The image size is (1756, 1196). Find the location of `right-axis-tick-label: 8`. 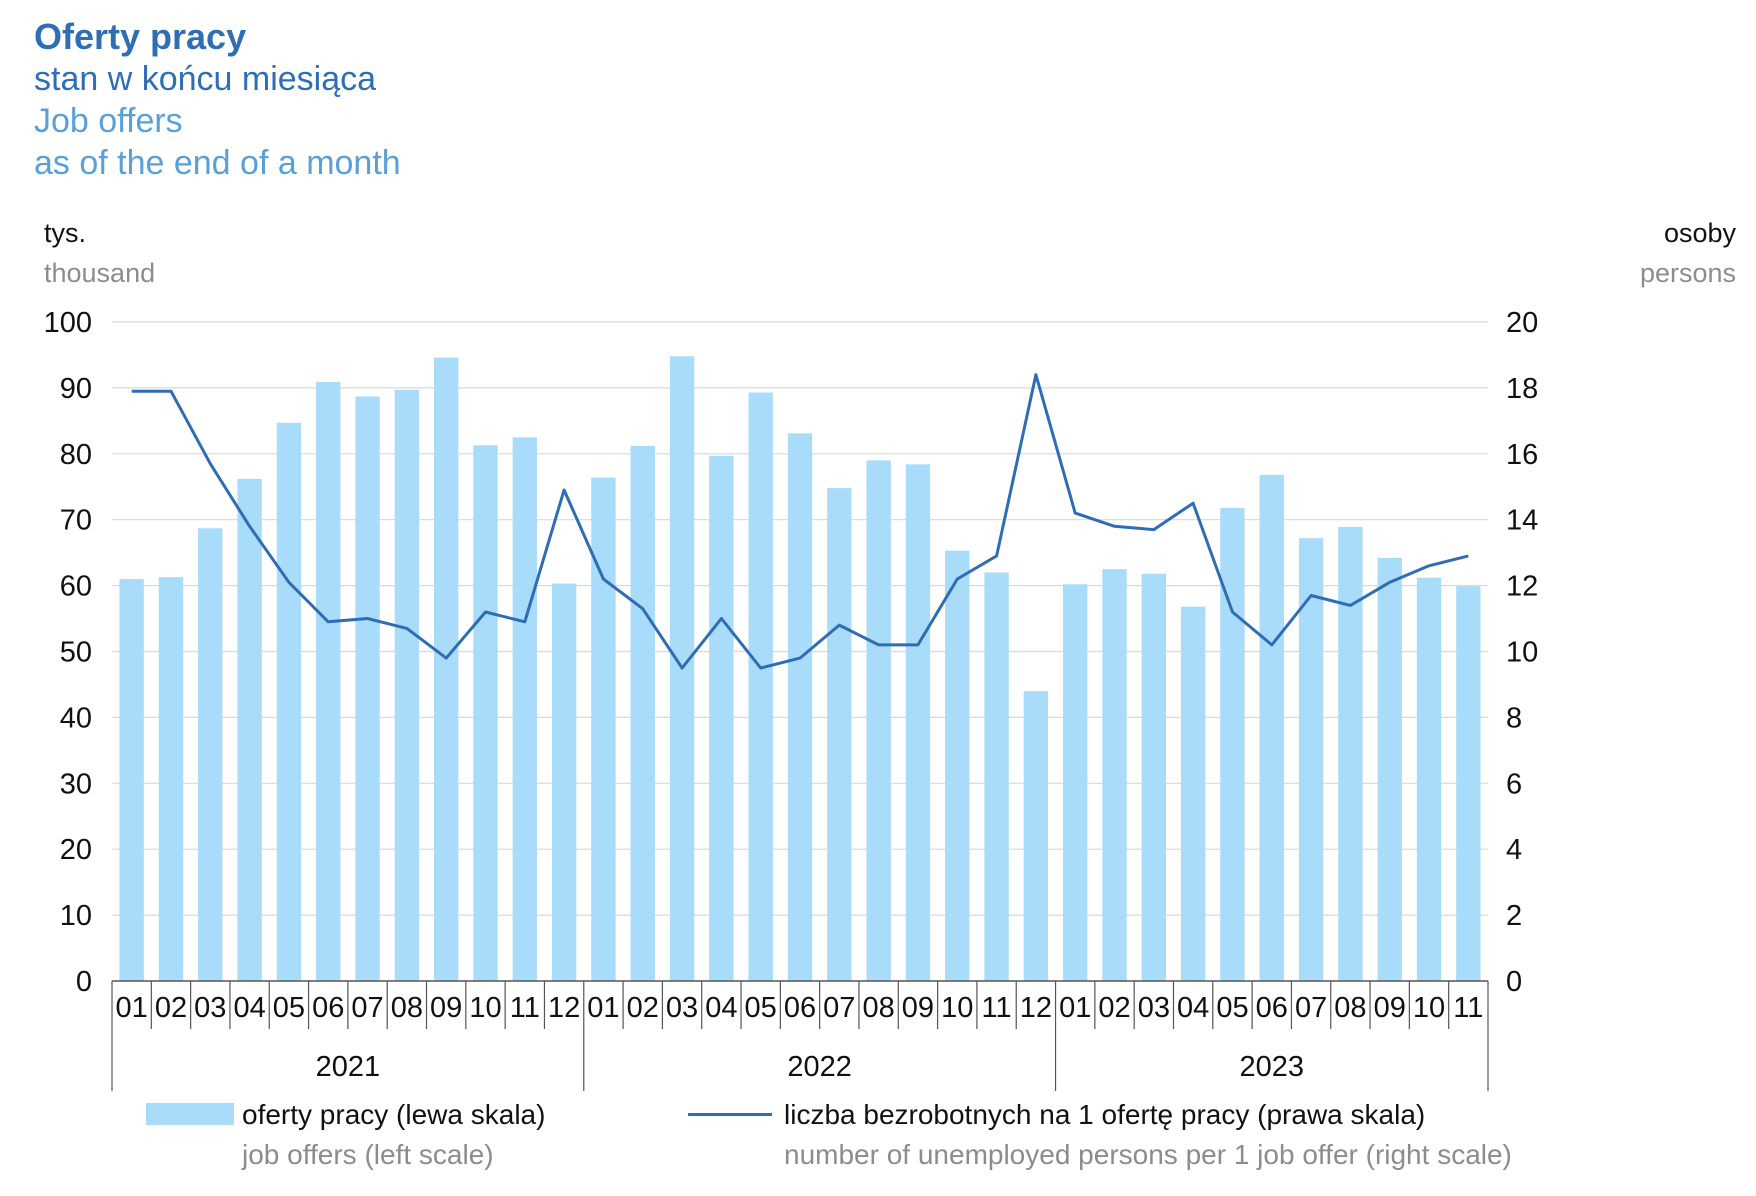

right-axis-tick-label: 8 is located at coordinates (1514, 718).